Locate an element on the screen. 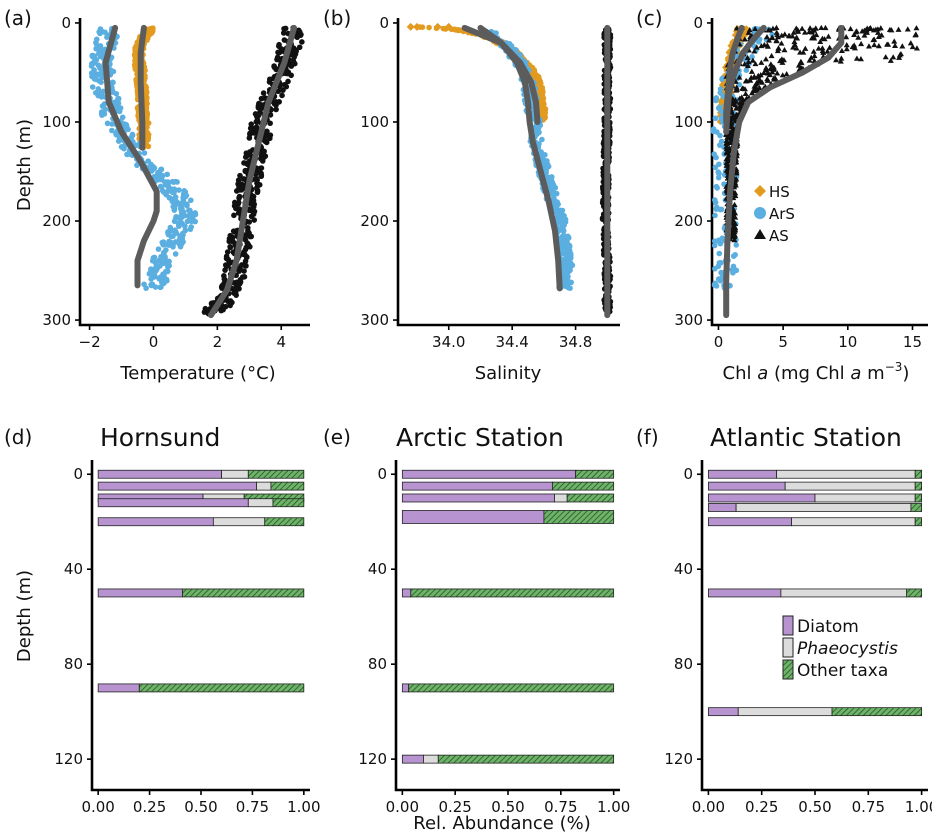 The height and width of the screenshot is (837, 932). ytick-label: 0 is located at coordinates (78, 474).